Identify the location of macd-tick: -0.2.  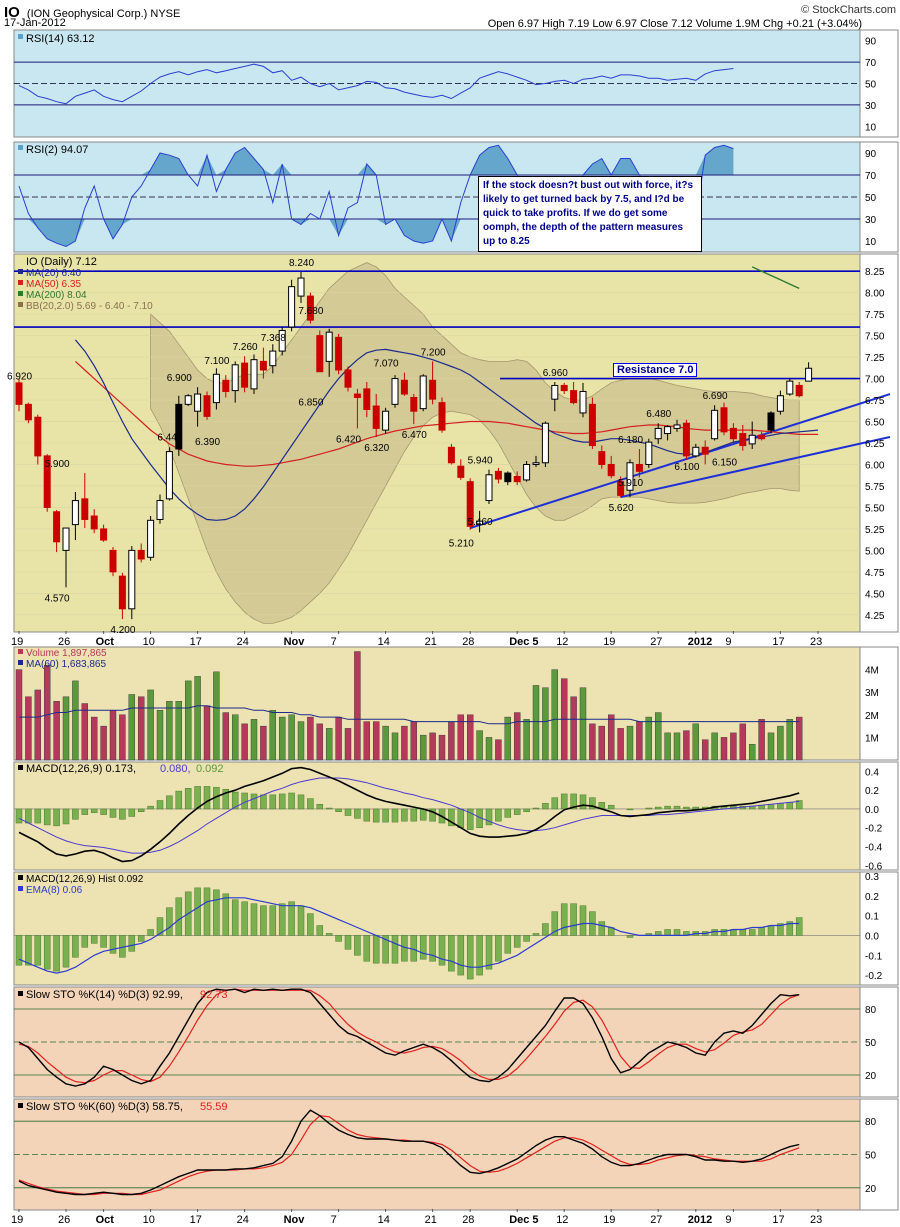
(874, 829).